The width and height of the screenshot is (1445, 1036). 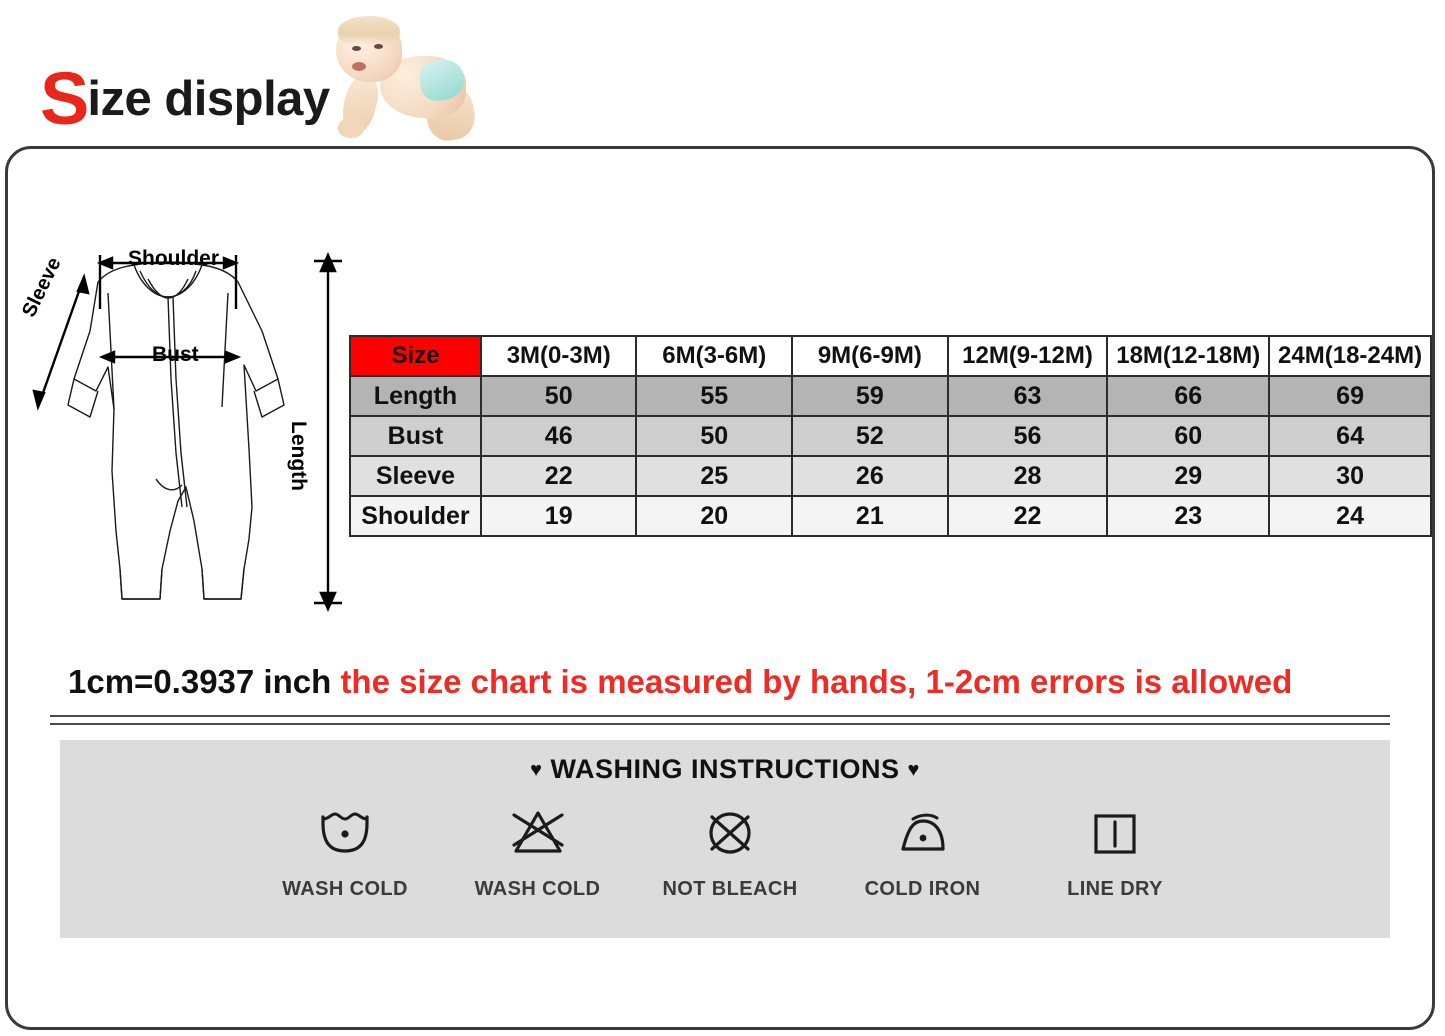 I want to click on cell-shoulder-12m: 22, so click(x=1027, y=516).